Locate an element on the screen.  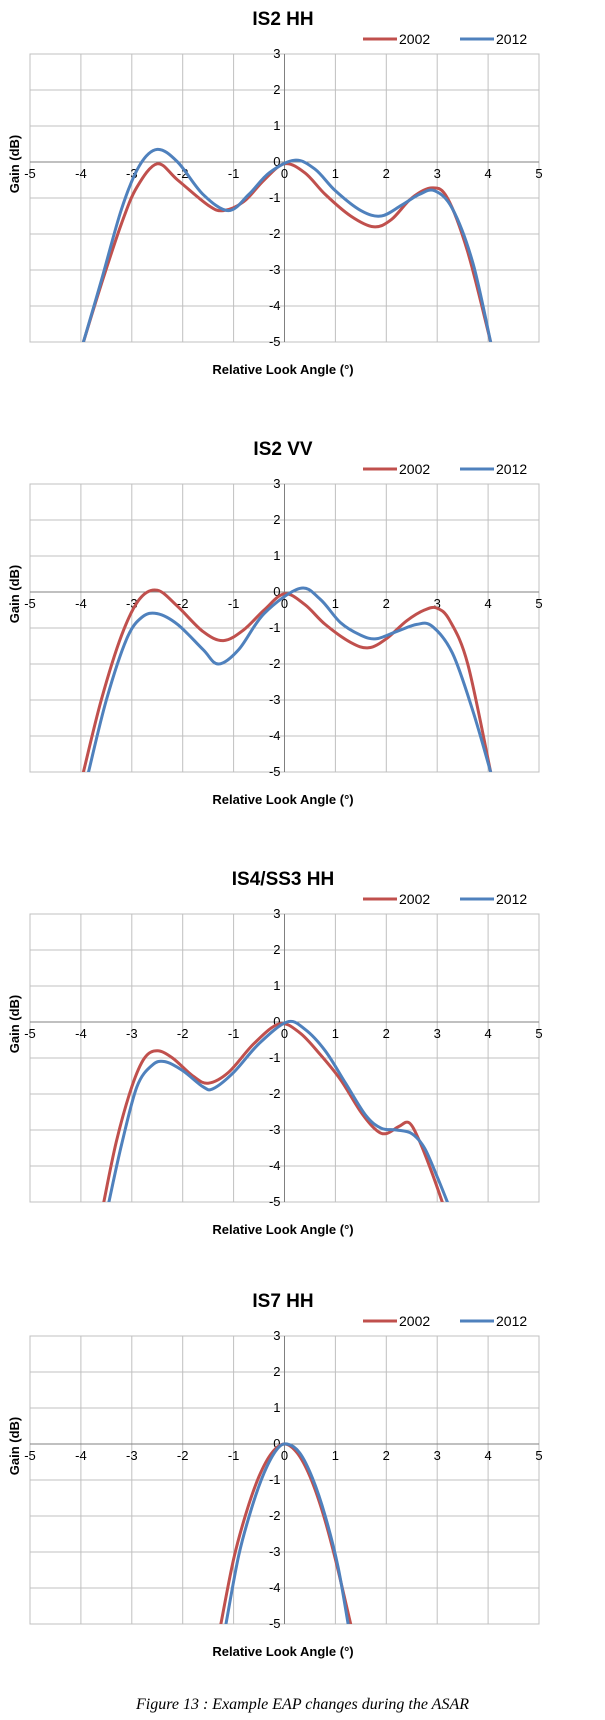
series-line-2002 is located at coordinates (287, 680).